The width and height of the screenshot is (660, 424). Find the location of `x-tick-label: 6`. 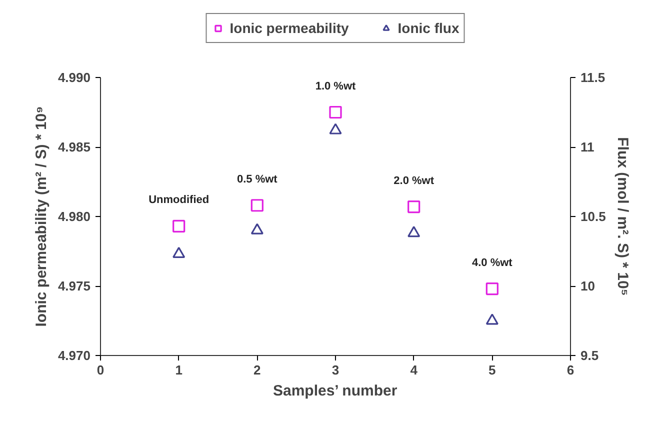

x-tick-label: 6 is located at coordinates (570, 370).